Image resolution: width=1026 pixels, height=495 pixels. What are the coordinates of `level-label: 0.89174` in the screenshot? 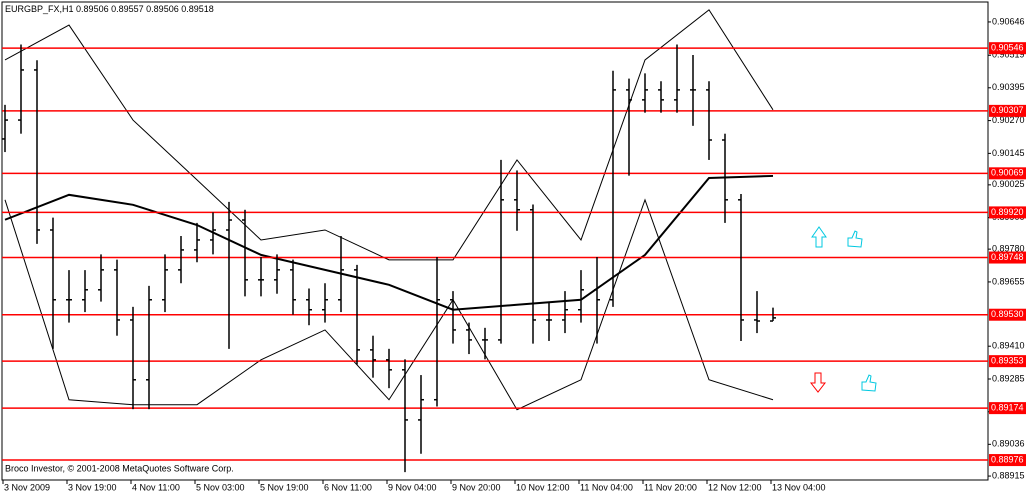 It's located at (1007, 407).